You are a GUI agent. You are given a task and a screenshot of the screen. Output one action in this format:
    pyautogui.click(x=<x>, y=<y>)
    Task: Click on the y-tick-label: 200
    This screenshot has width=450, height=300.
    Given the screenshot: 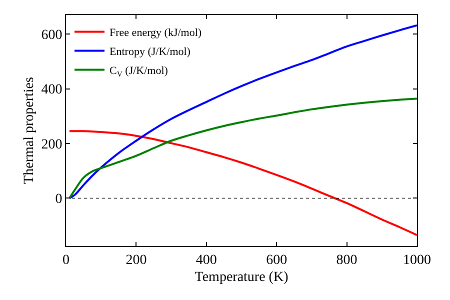 What is the action you would take?
    pyautogui.click(x=51, y=144)
    